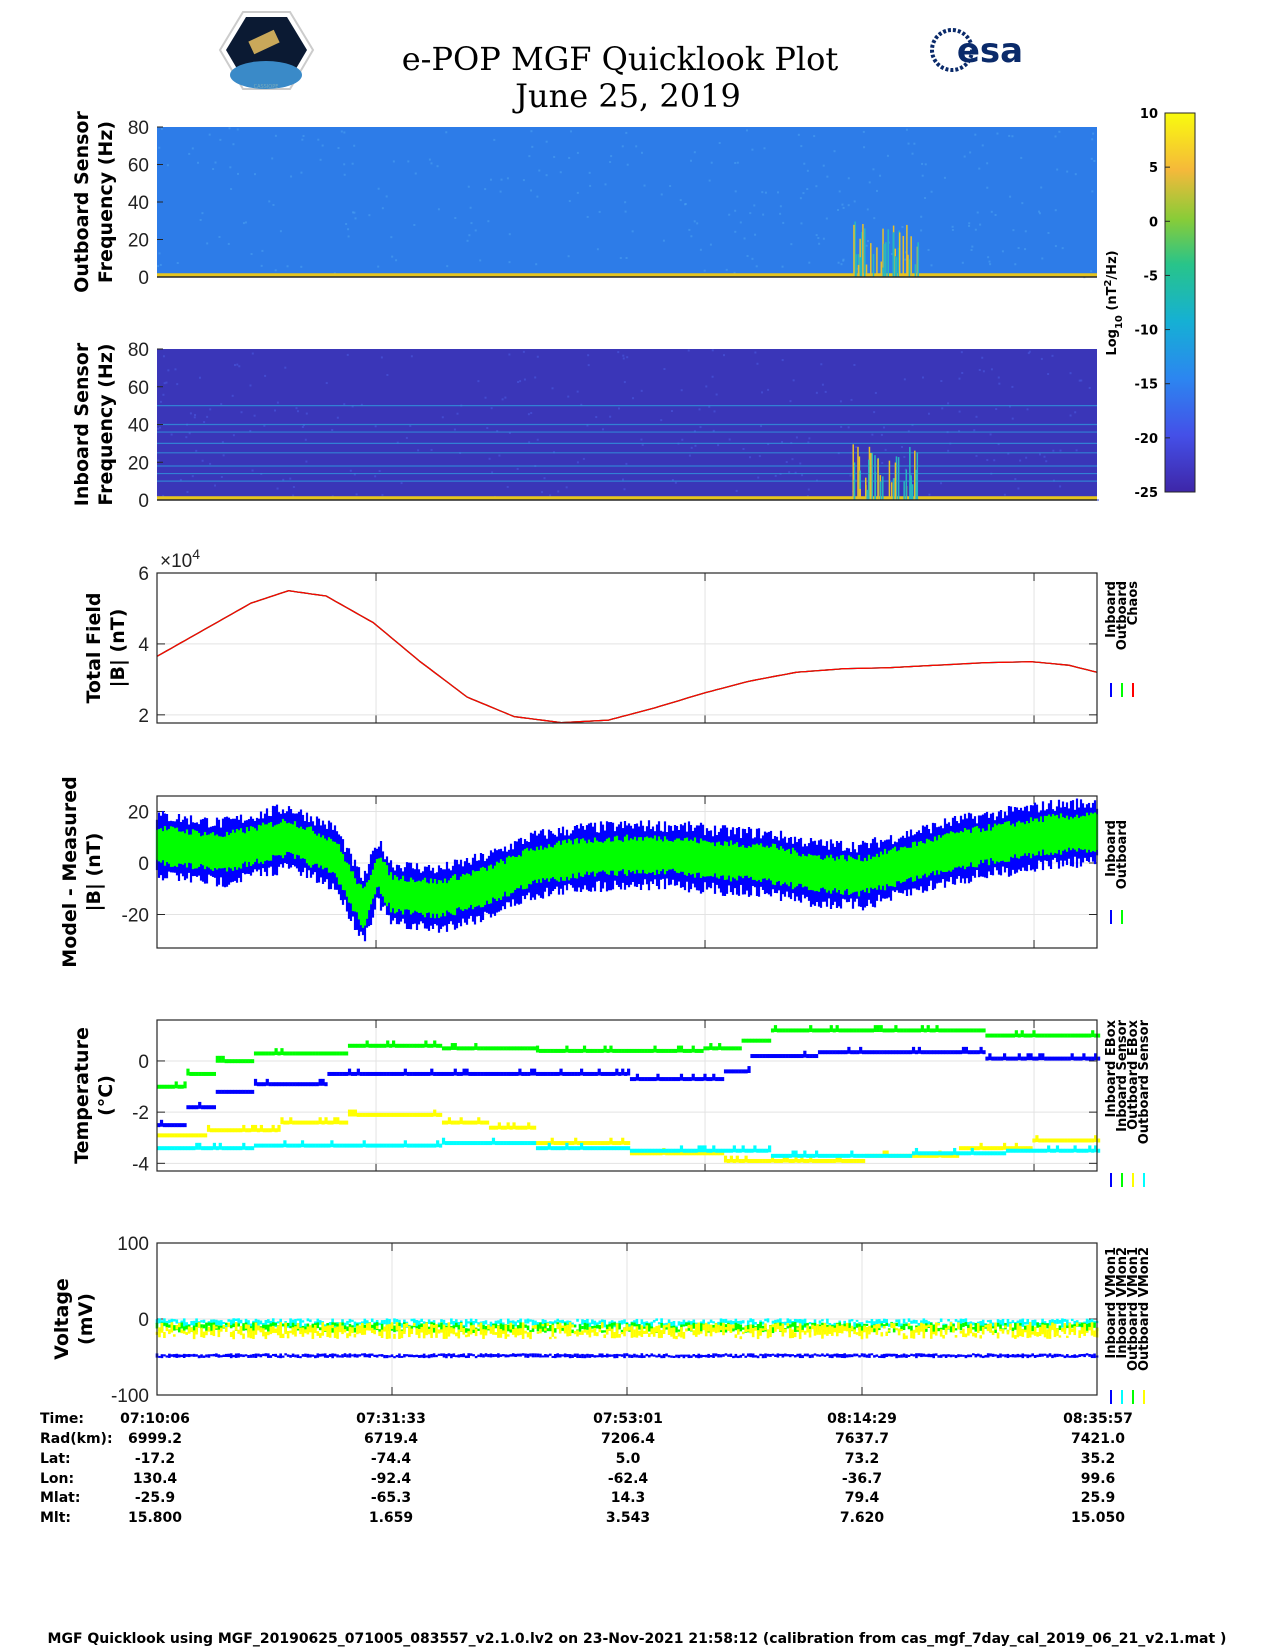 The image size is (1275, 1650). What do you see at coordinates (140, 1164) in the screenshot?
I see `y-tick-label: -4` at bounding box center [140, 1164].